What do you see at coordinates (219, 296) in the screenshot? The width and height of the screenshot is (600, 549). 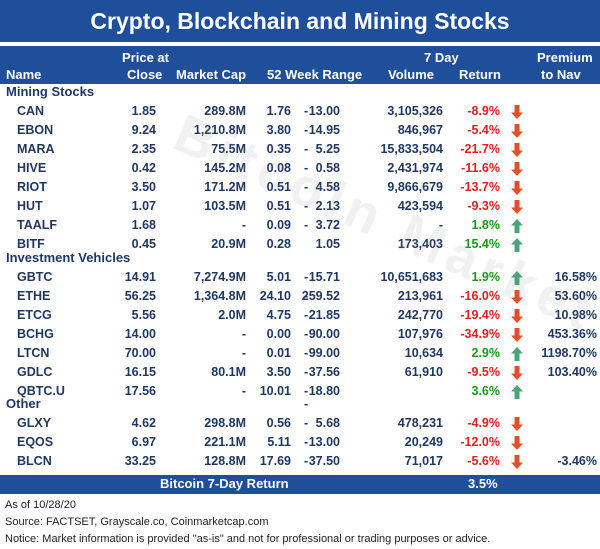 I see `market-cap-cell: 1,364.8M` at bounding box center [219, 296].